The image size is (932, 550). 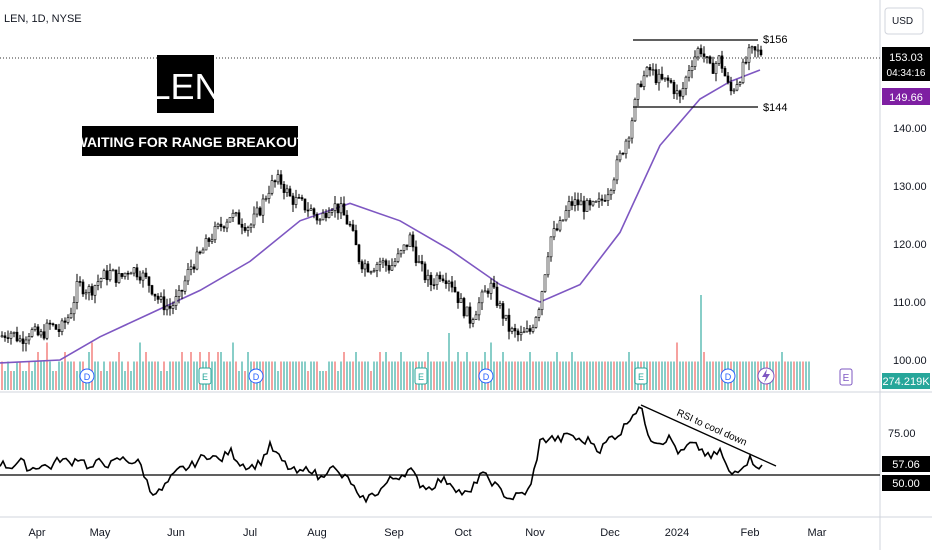 What do you see at coordinates (766, 376) in the screenshot?
I see `lightning-icon` at bounding box center [766, 376].